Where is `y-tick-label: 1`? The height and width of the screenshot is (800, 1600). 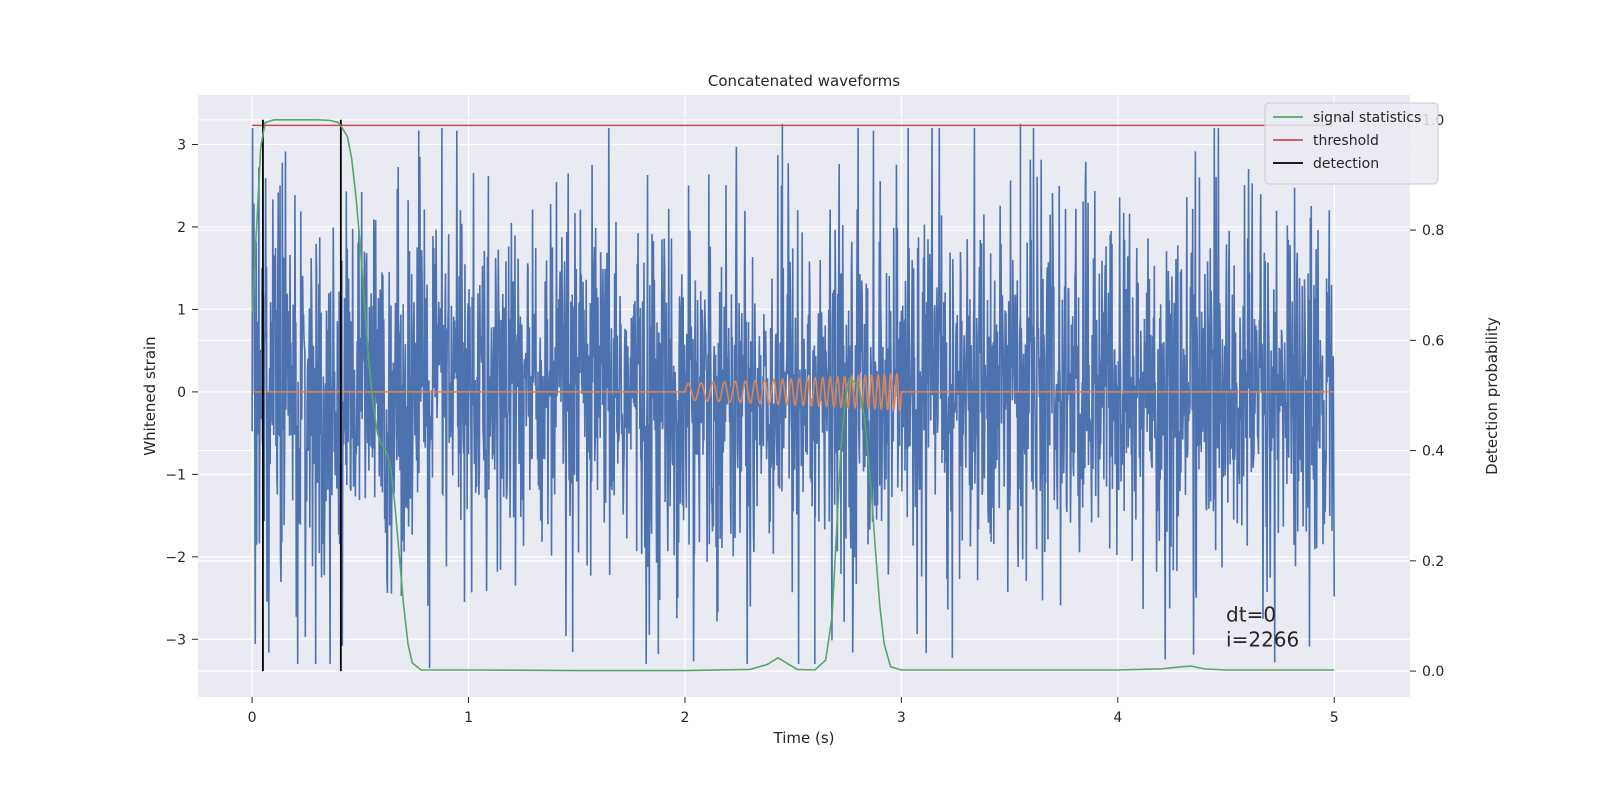
y-tick-label: 1 is located at coordinates (181, 310).